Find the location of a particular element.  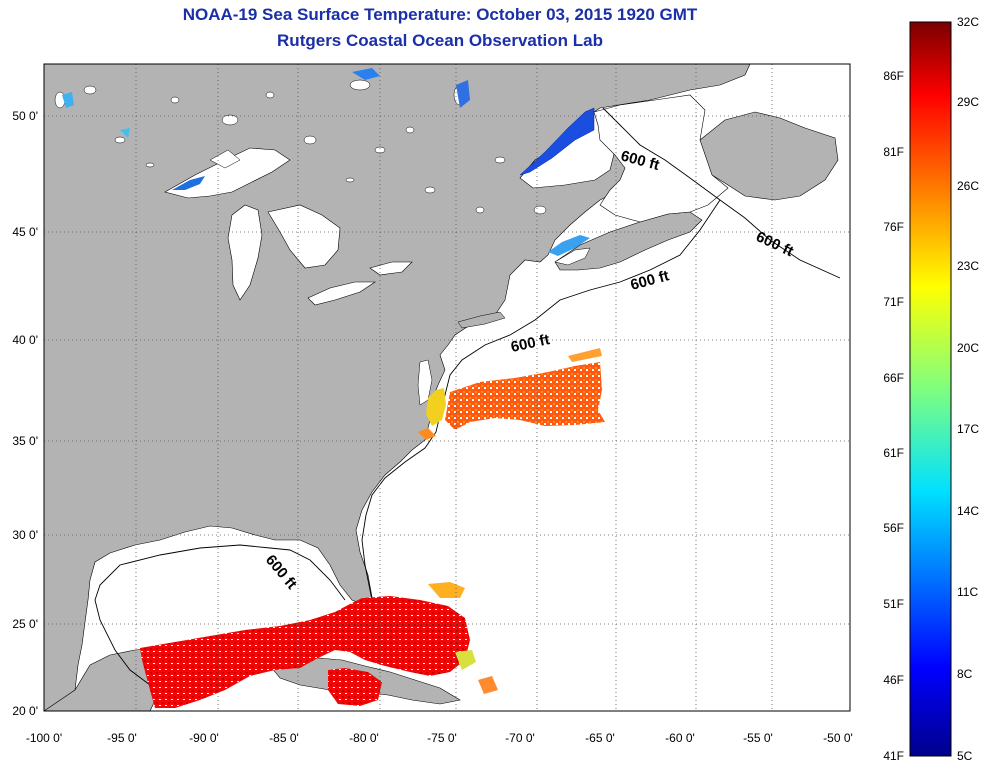

colorbar-c-label: 29C is located at coordinates (968, 102).